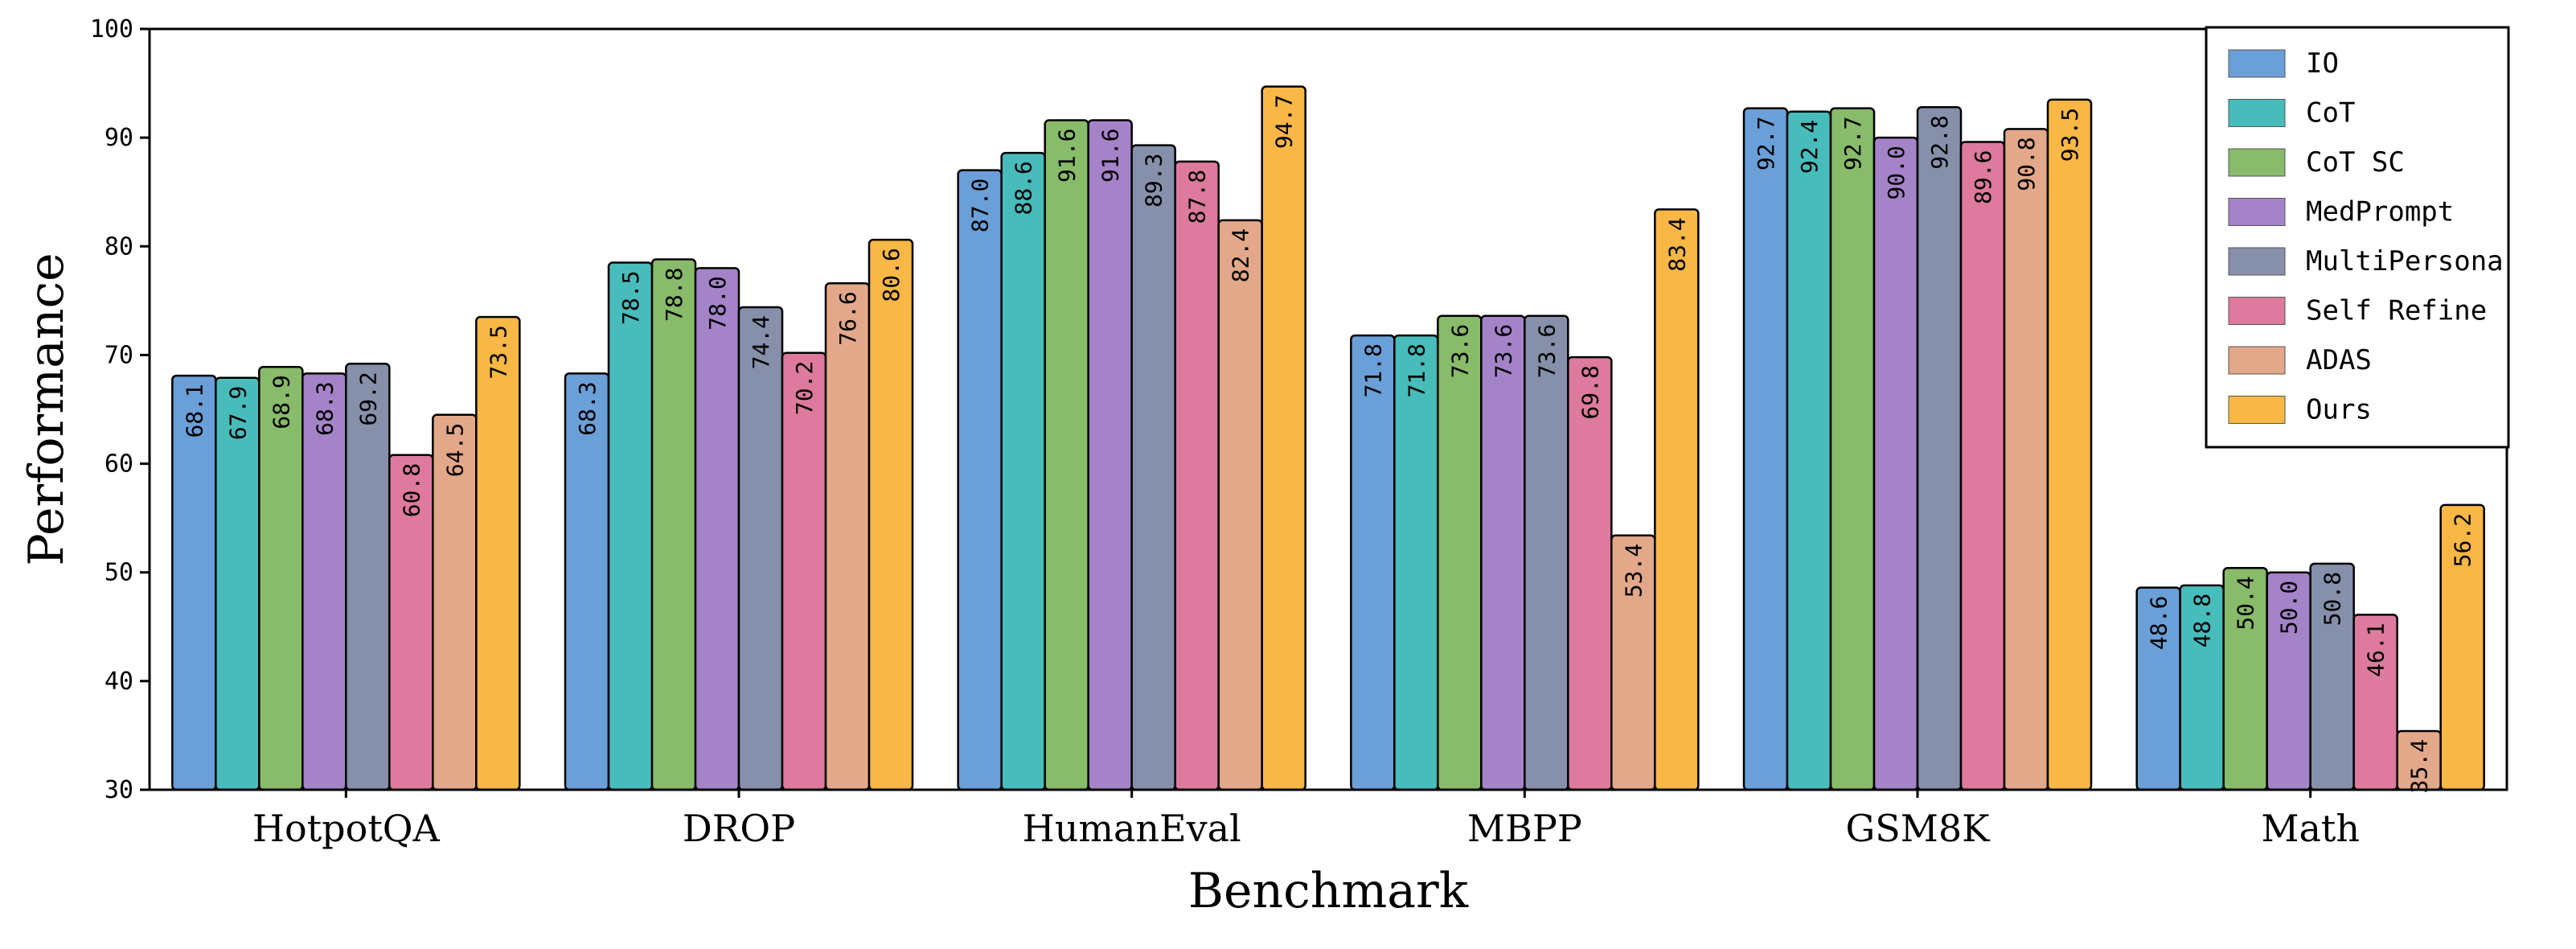 The image size is (2576, 949). Describe the element at coordinates (1918, 828) in the screenshot. I see `x-category-label: GSM8K` at that location.